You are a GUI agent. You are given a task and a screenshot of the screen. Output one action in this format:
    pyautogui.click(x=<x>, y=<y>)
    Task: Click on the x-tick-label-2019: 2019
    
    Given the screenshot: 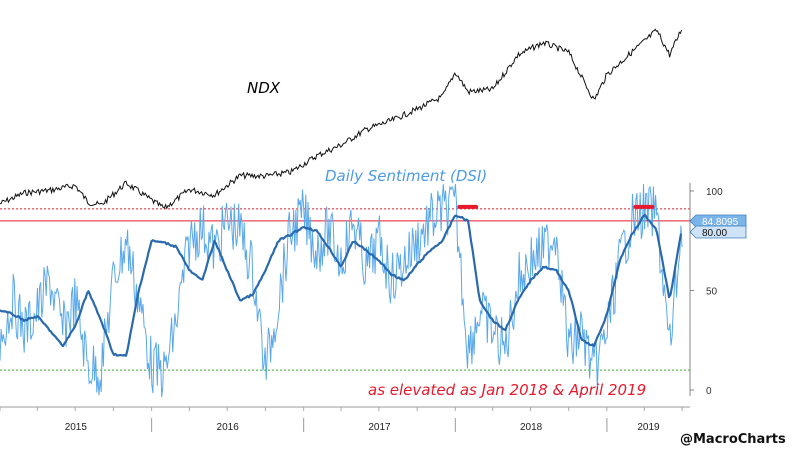 What is the action you would take?
    pyautogui.click(x=648, y=427)
    